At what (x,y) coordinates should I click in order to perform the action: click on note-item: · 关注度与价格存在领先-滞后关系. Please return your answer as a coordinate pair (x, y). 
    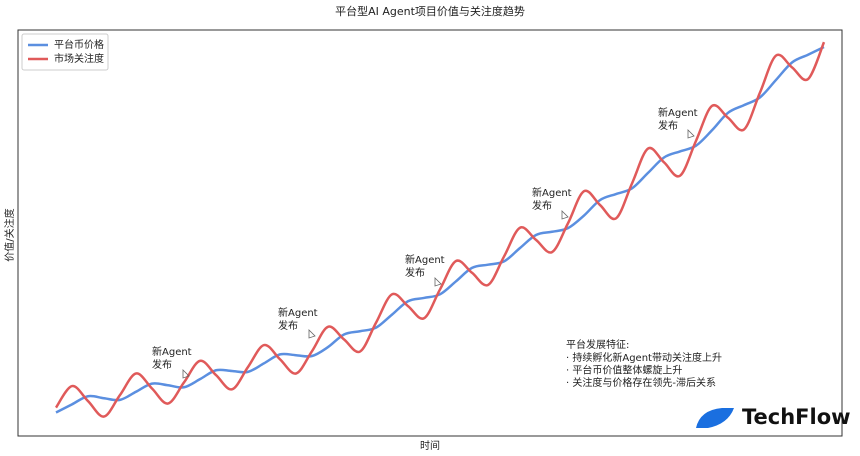
    Looking at the image, I should click on (641, 382).